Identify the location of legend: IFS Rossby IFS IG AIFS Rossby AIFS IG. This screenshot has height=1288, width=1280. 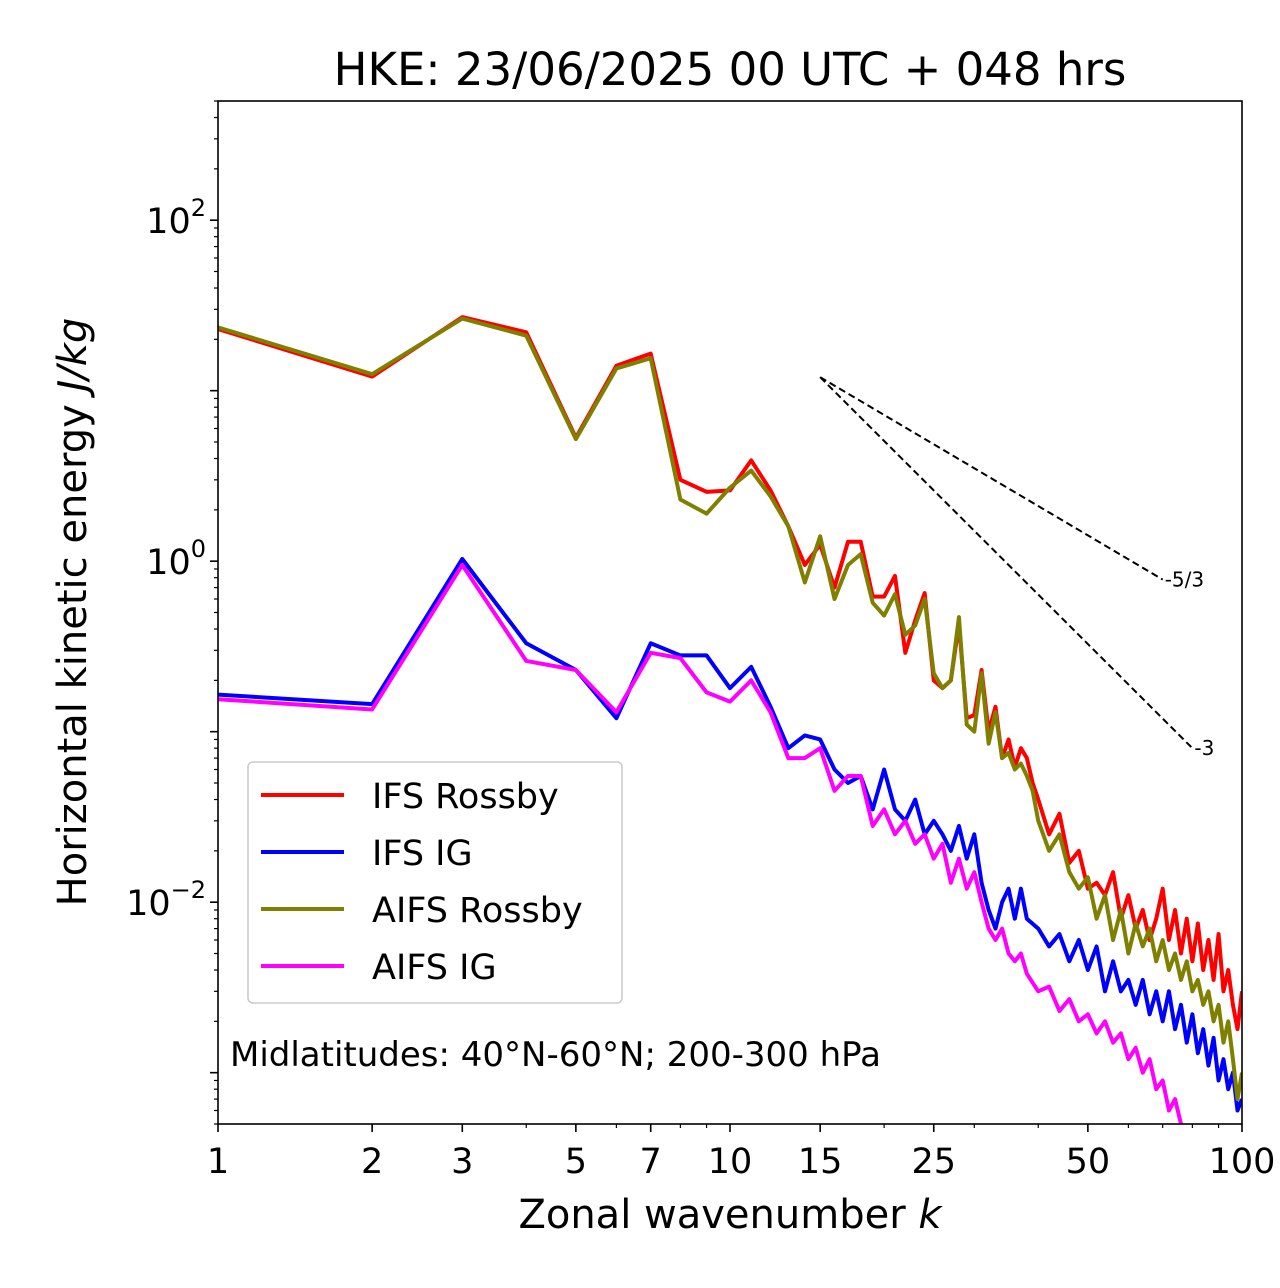
(435, 882).